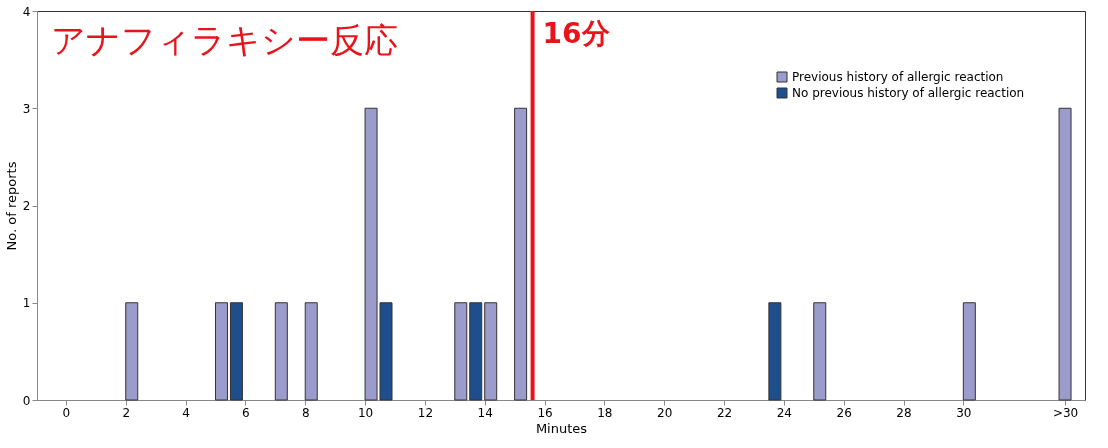 This screenshot has height=448, width=1108. What do you see at coordinates (26, 206) in the screenshot?
I see `y-tick-label: 2` at bounding box center [26, 206].